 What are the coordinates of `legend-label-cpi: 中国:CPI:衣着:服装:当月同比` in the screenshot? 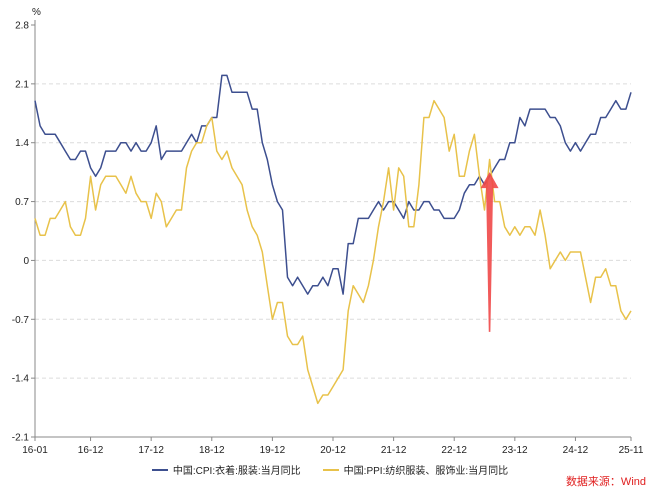 It's located at (236, 471).